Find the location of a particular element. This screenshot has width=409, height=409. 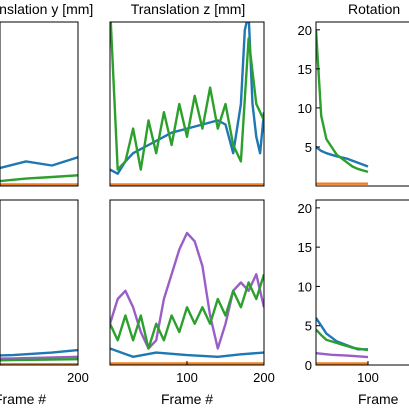

y-tick-label: 0 is located at coordinates (308, 365).